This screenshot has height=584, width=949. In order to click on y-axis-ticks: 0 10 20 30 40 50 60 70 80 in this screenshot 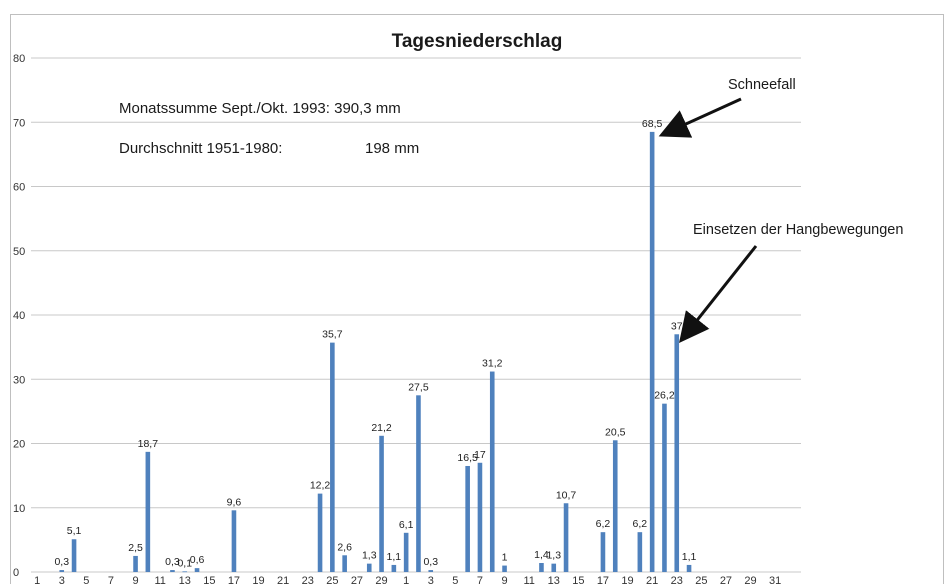, I will do `click(19, 316)`.